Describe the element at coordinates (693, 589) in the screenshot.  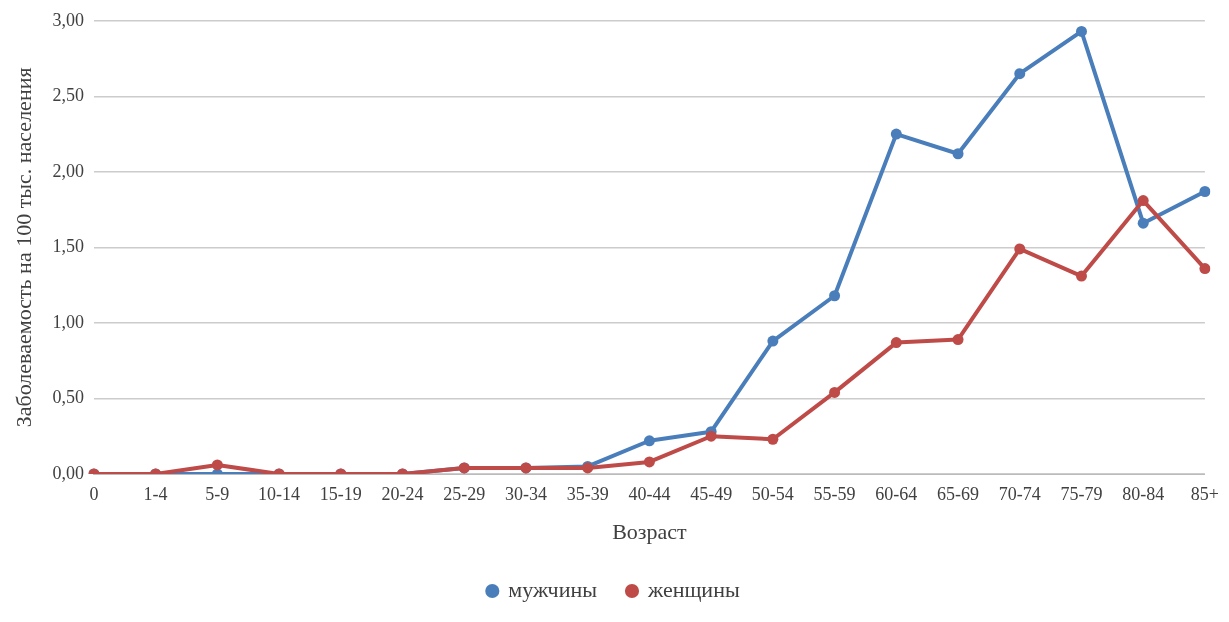
I see `legend-label: женщины` at that location.